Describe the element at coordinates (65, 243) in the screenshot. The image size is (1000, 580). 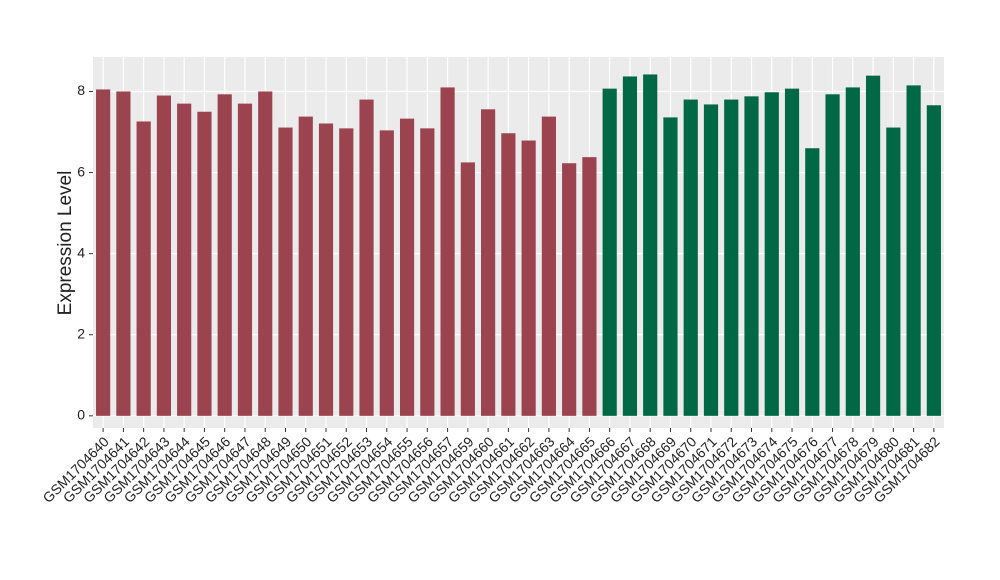
I see `y-axis-title: Expression Level` at that location.